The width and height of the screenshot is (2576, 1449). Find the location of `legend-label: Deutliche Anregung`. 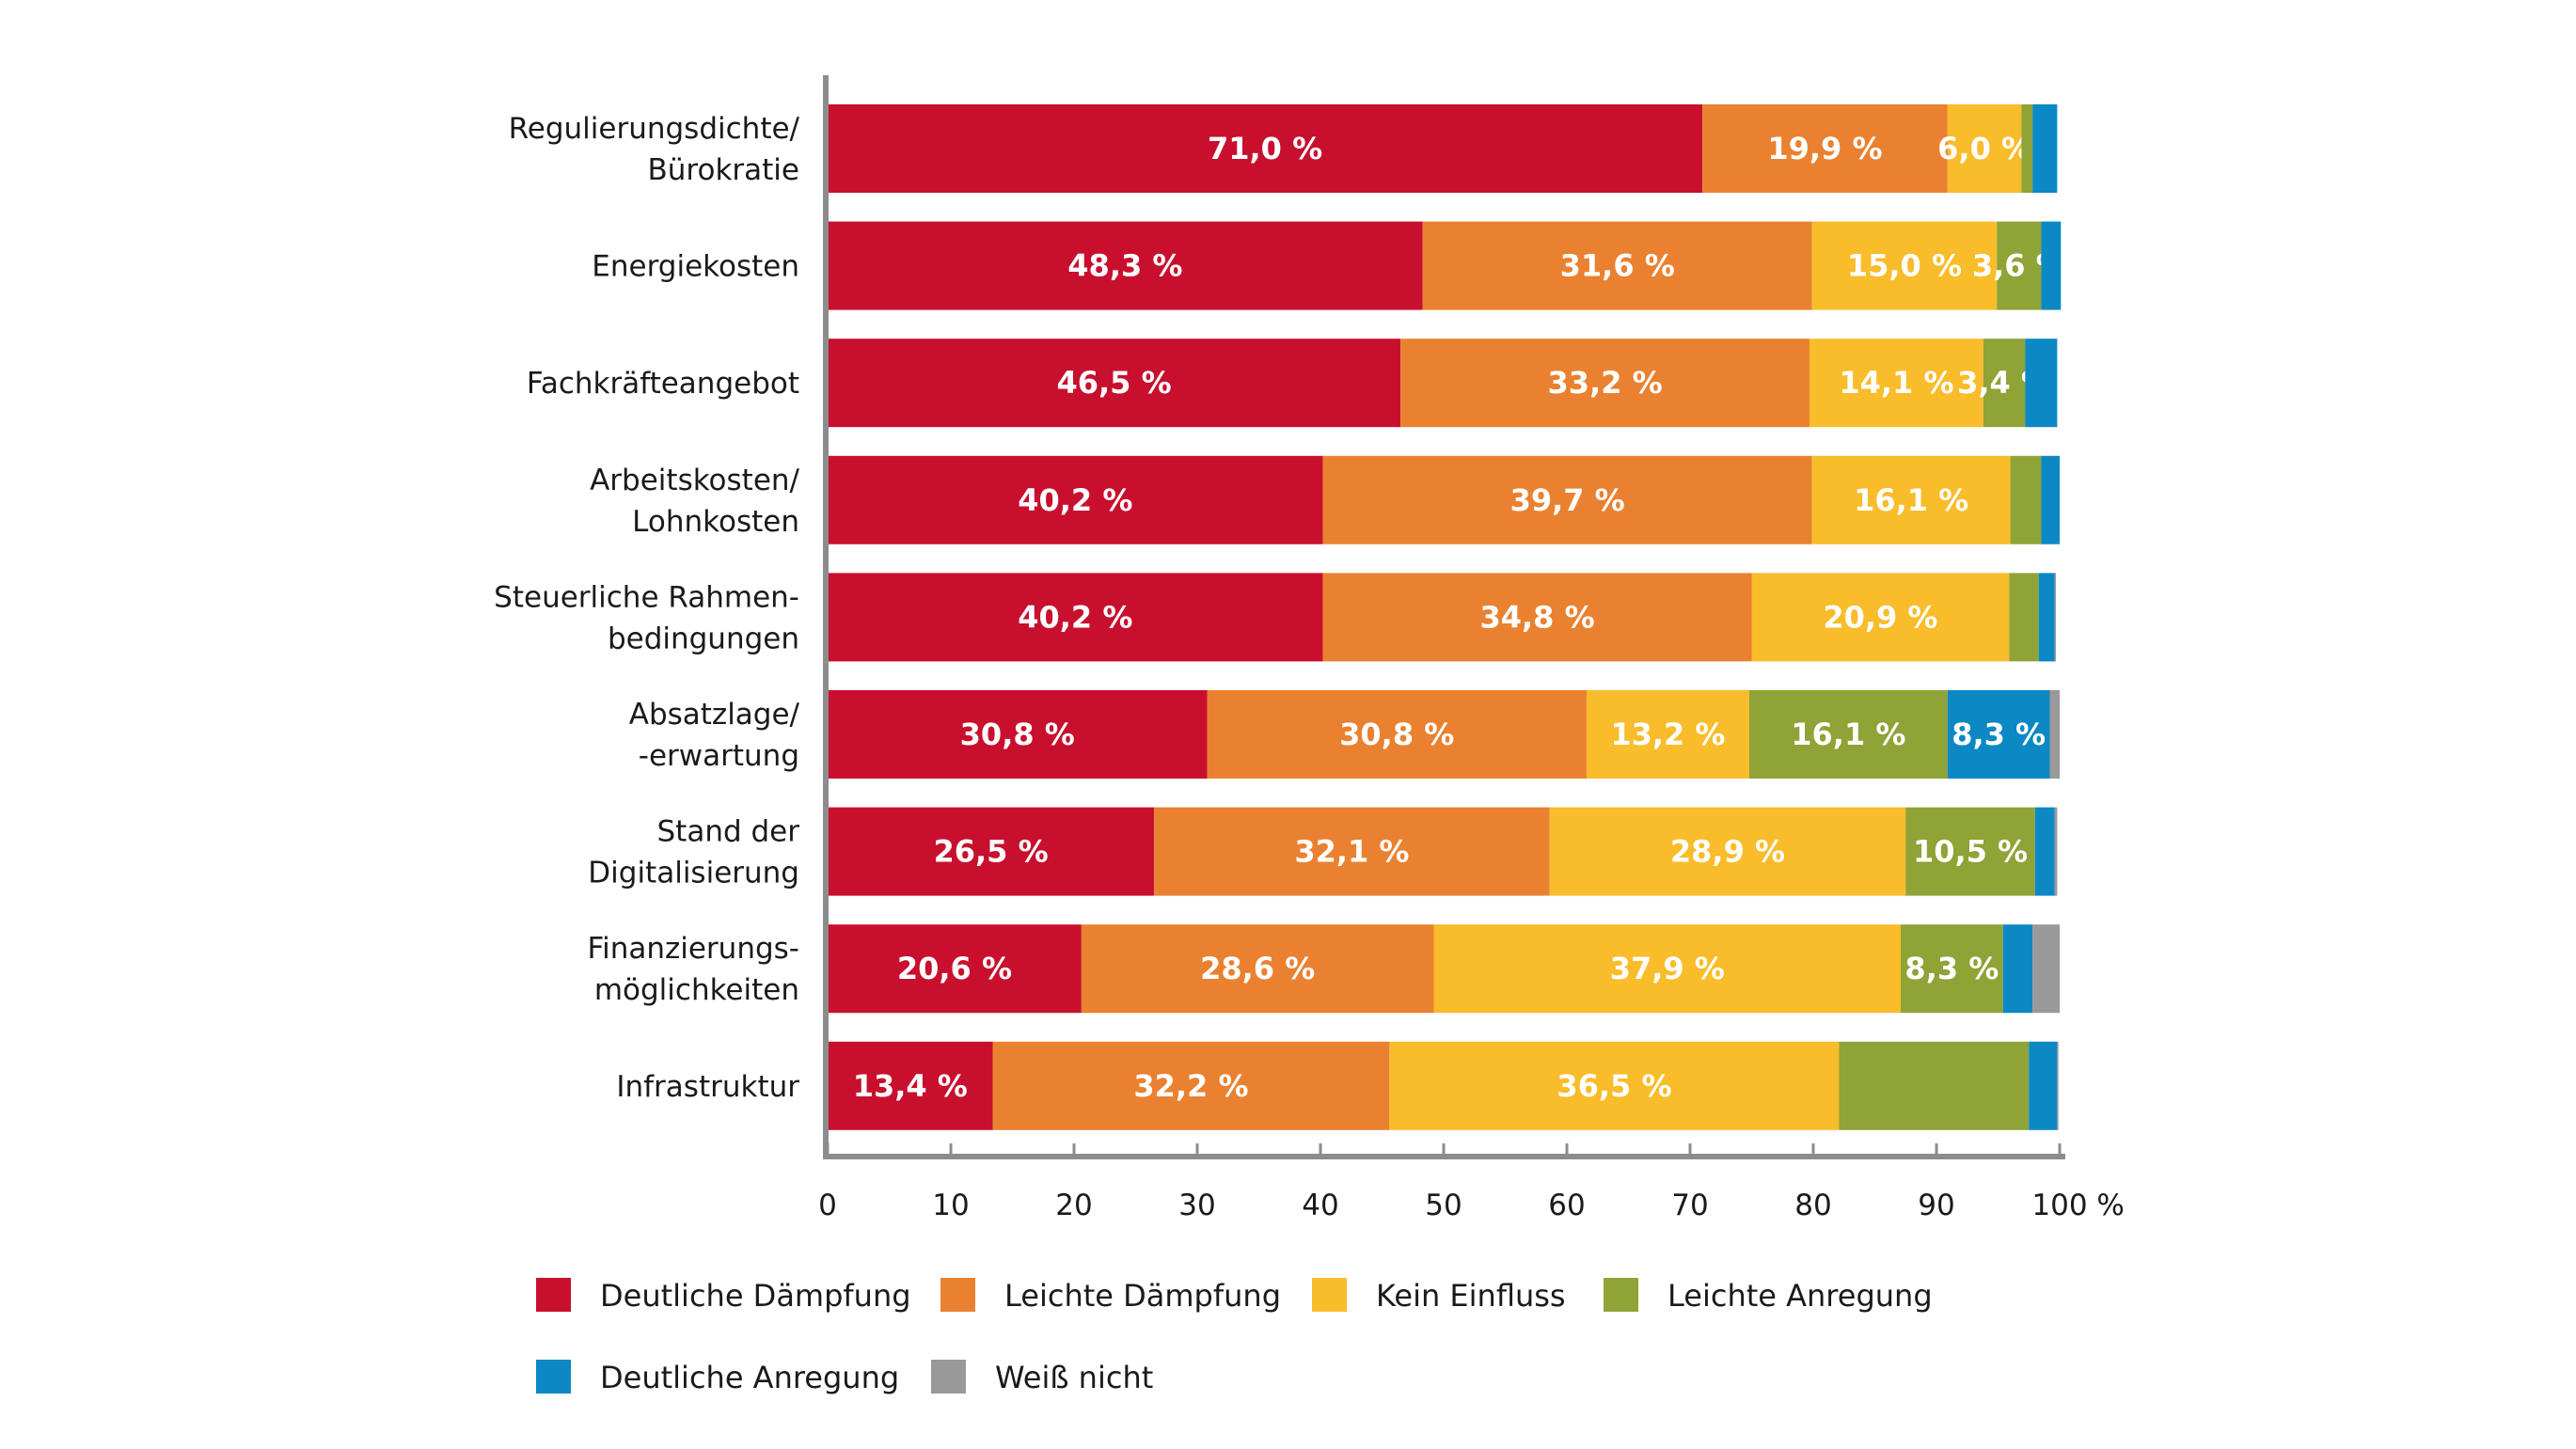

legend-label: Deutliche Anregung is located at coordinates (749, 1377).